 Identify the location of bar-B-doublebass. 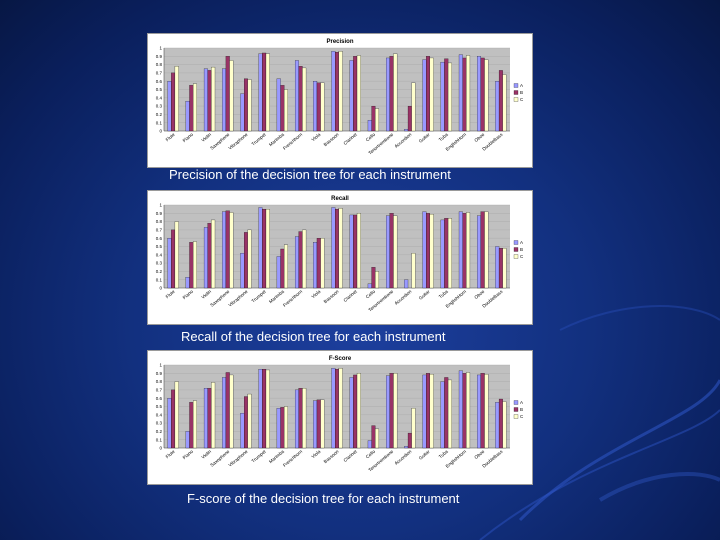
(500, 101).